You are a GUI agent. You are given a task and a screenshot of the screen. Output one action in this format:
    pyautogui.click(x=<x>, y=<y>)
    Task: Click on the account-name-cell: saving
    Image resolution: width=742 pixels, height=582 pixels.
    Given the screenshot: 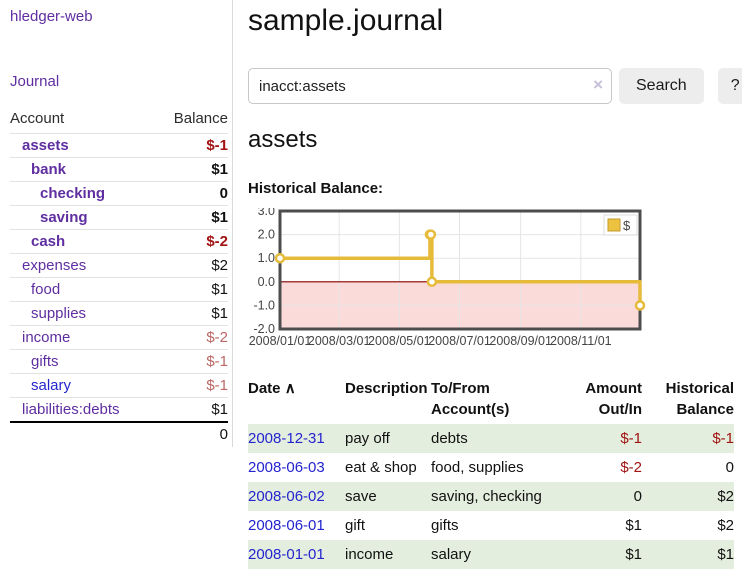 What is the action you would take?
    pyautogui.click(x=83, y=217)
    